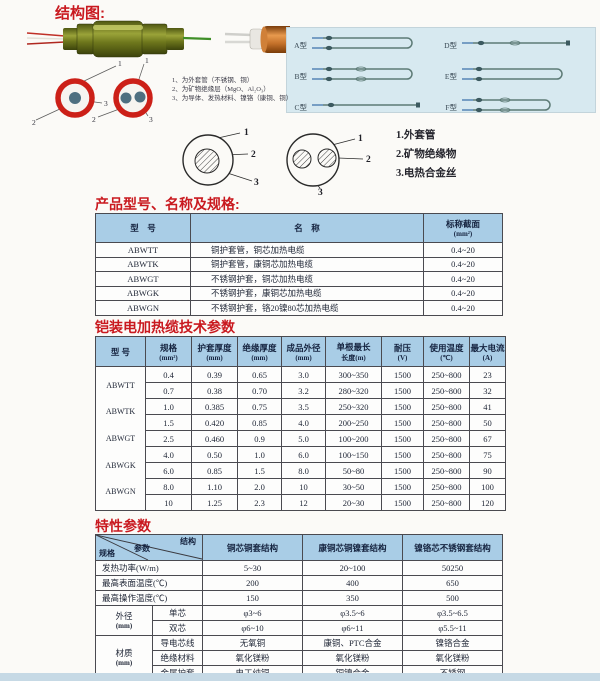 Image resolution: width=600 pixels, height=681 pixels. I want to click on table-row: 1.5 0.420 0.85 4.0 200~250 1500 250~800 50, so click(301, 422).